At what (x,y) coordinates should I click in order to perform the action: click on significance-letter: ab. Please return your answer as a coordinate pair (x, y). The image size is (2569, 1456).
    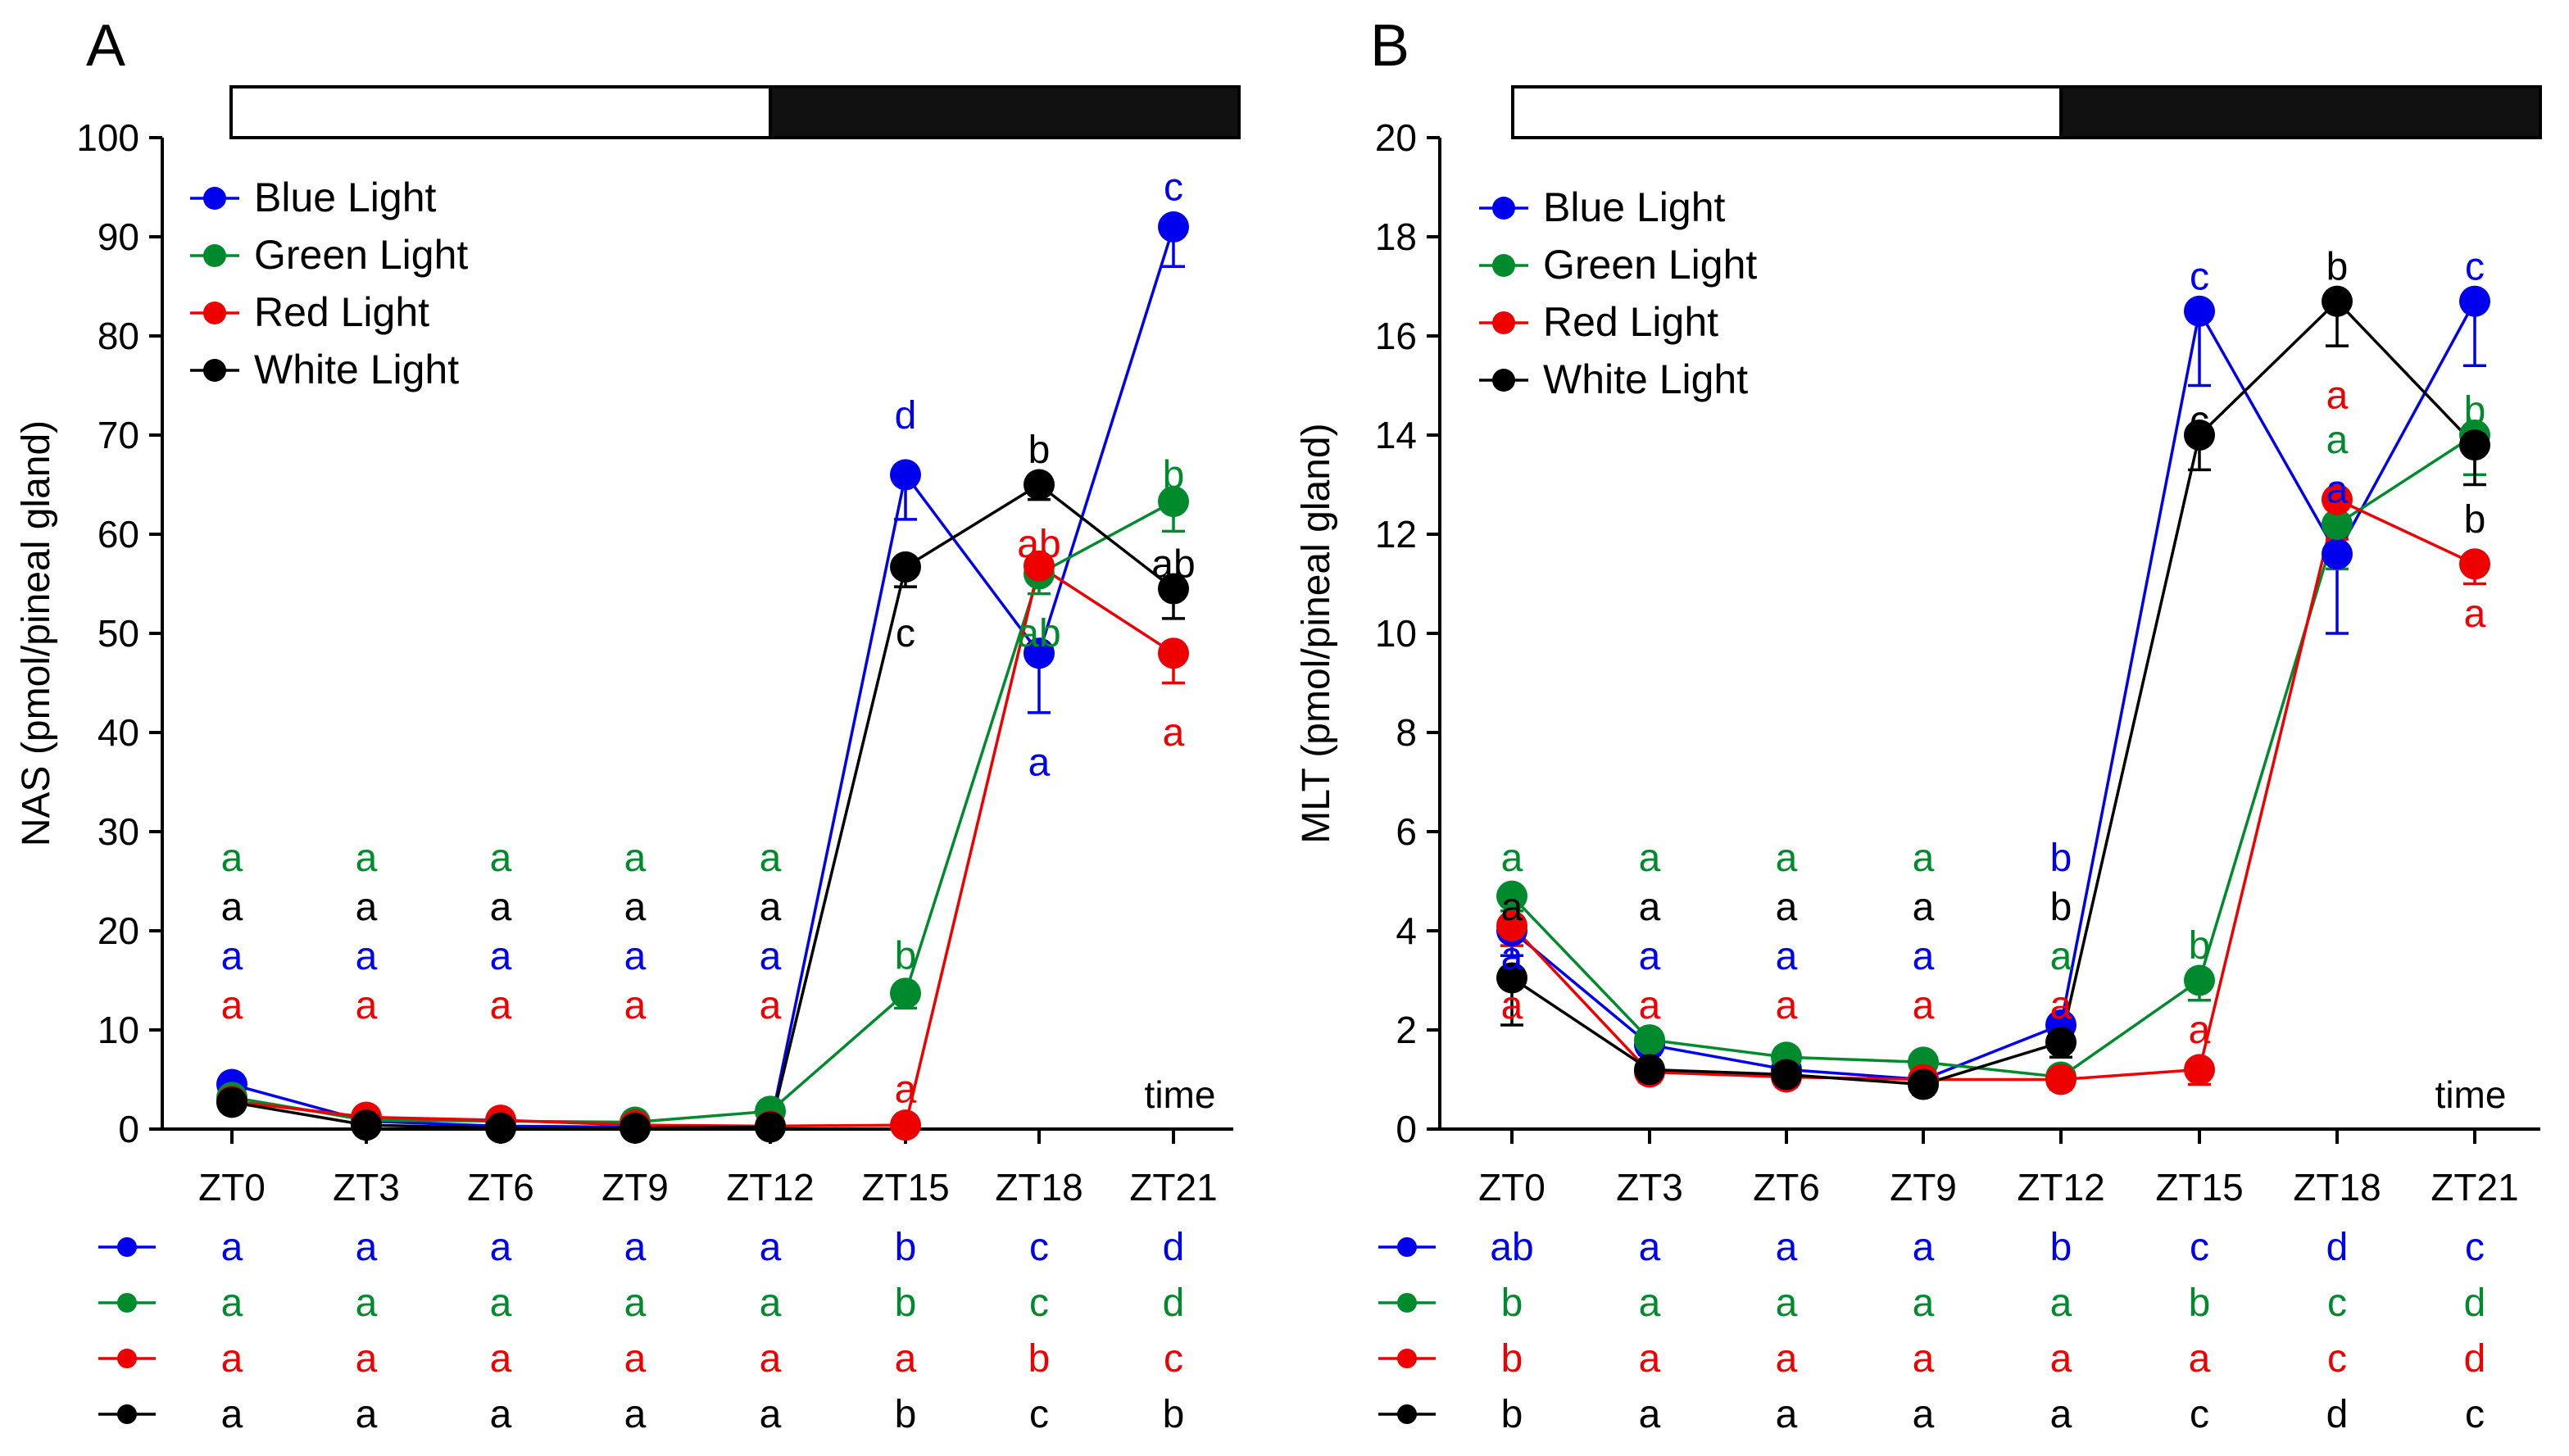
    Looking at the image, I should click on (1173, 564).